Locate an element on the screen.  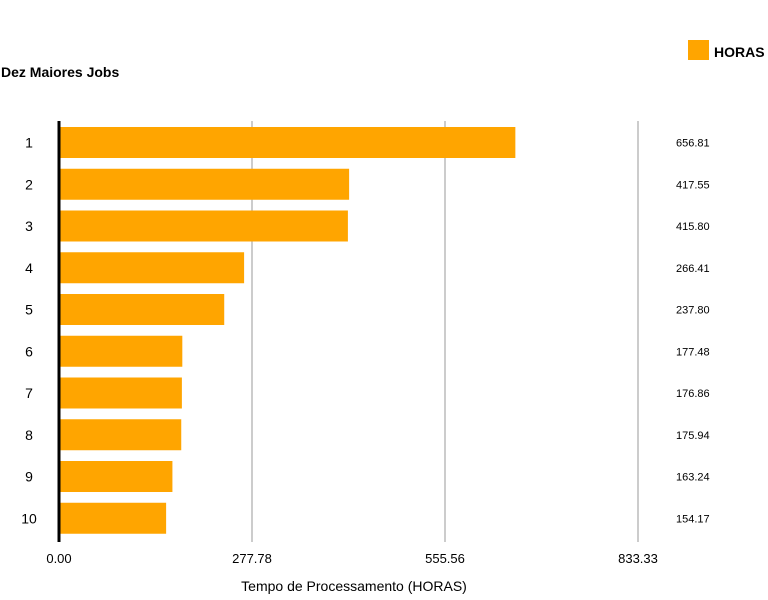
category-label: 3 is located at coordinates (29, 226).